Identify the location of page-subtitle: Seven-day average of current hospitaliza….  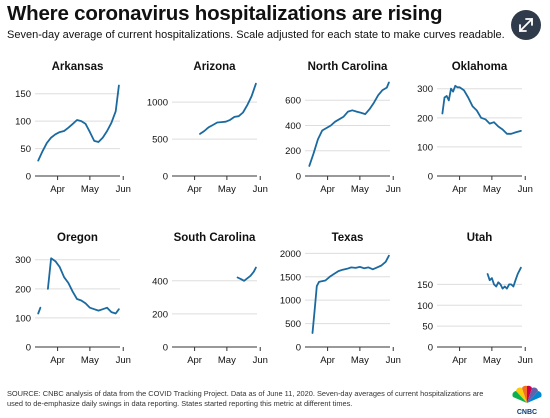
(256, 35).